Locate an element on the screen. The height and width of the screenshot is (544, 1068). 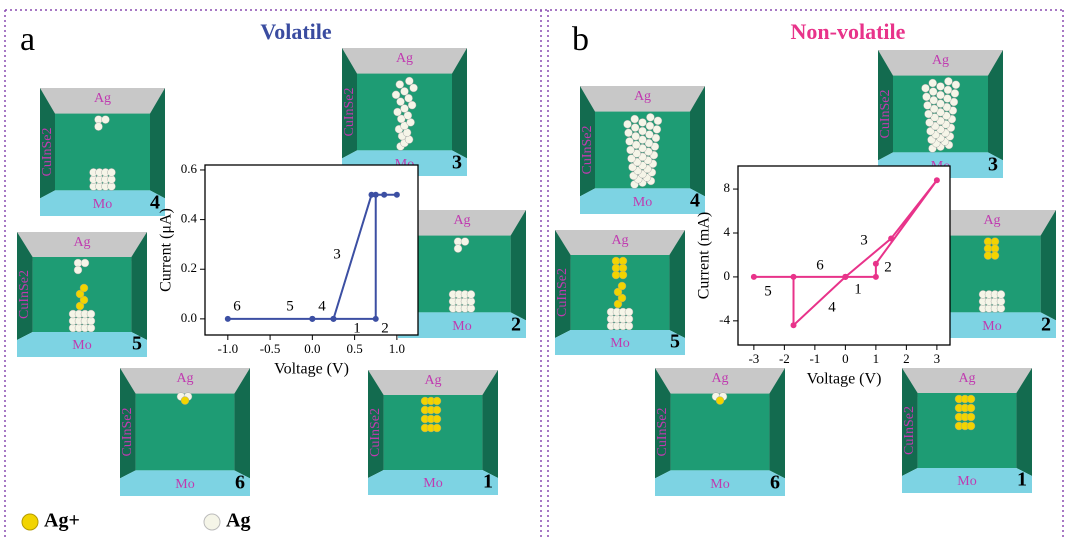
cell: Ag Mo CuInSe2 6 is located at coordinates (185, 432).